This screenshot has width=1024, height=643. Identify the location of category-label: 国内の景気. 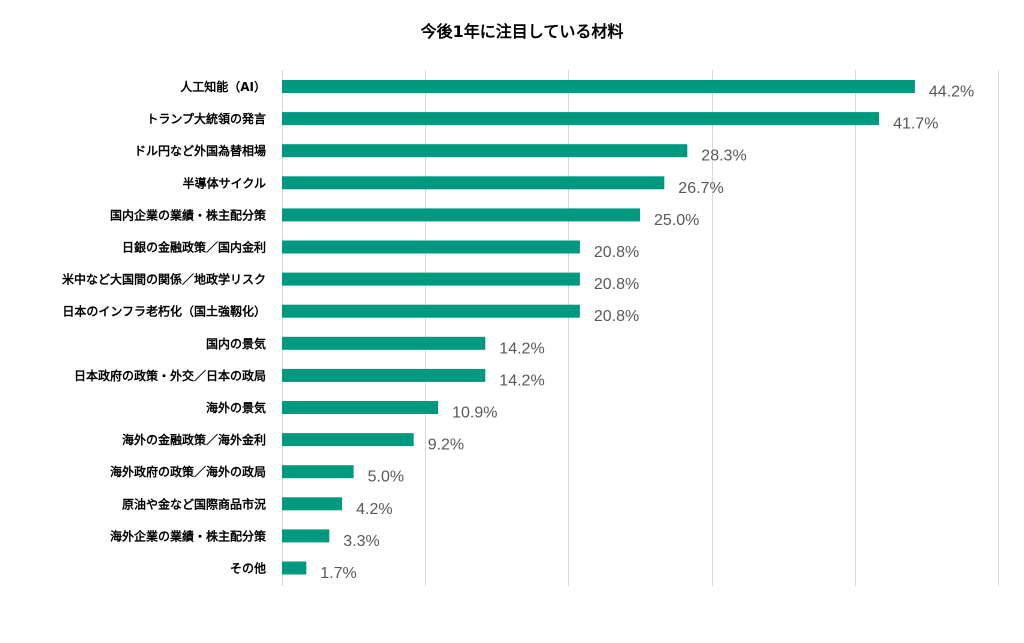
(236, 343).